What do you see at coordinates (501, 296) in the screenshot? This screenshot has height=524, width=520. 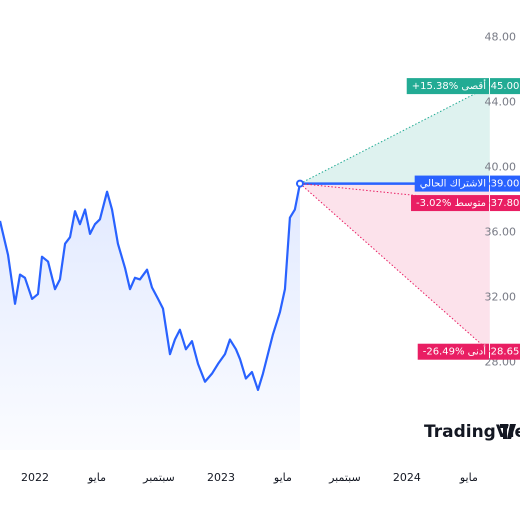 I see `y-tick-label: 32.00` at bounding box center [501, 296].